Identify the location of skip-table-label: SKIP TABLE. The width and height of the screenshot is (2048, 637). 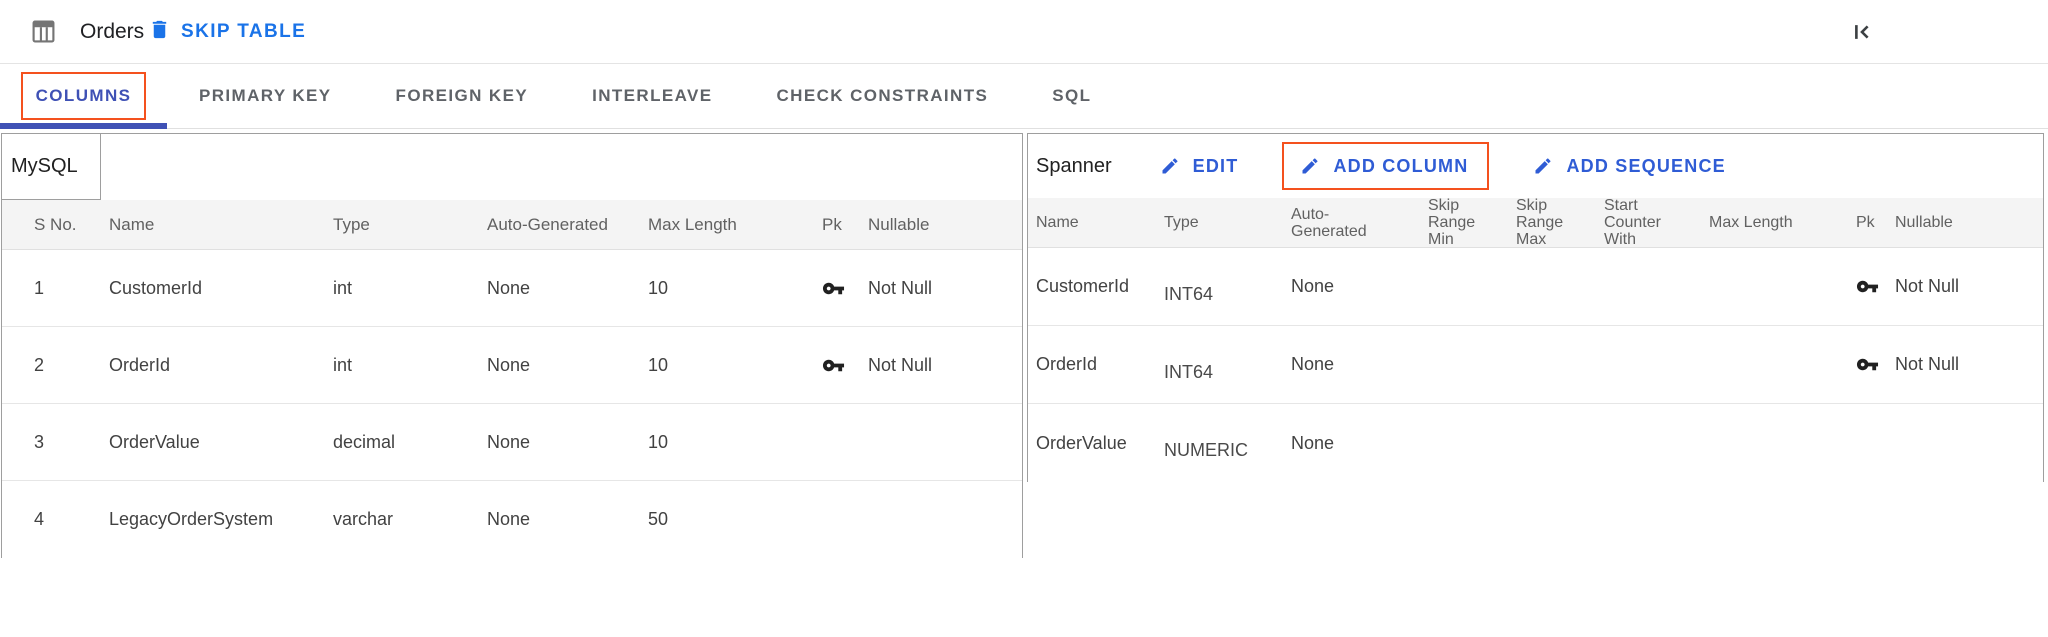
(244, 31).